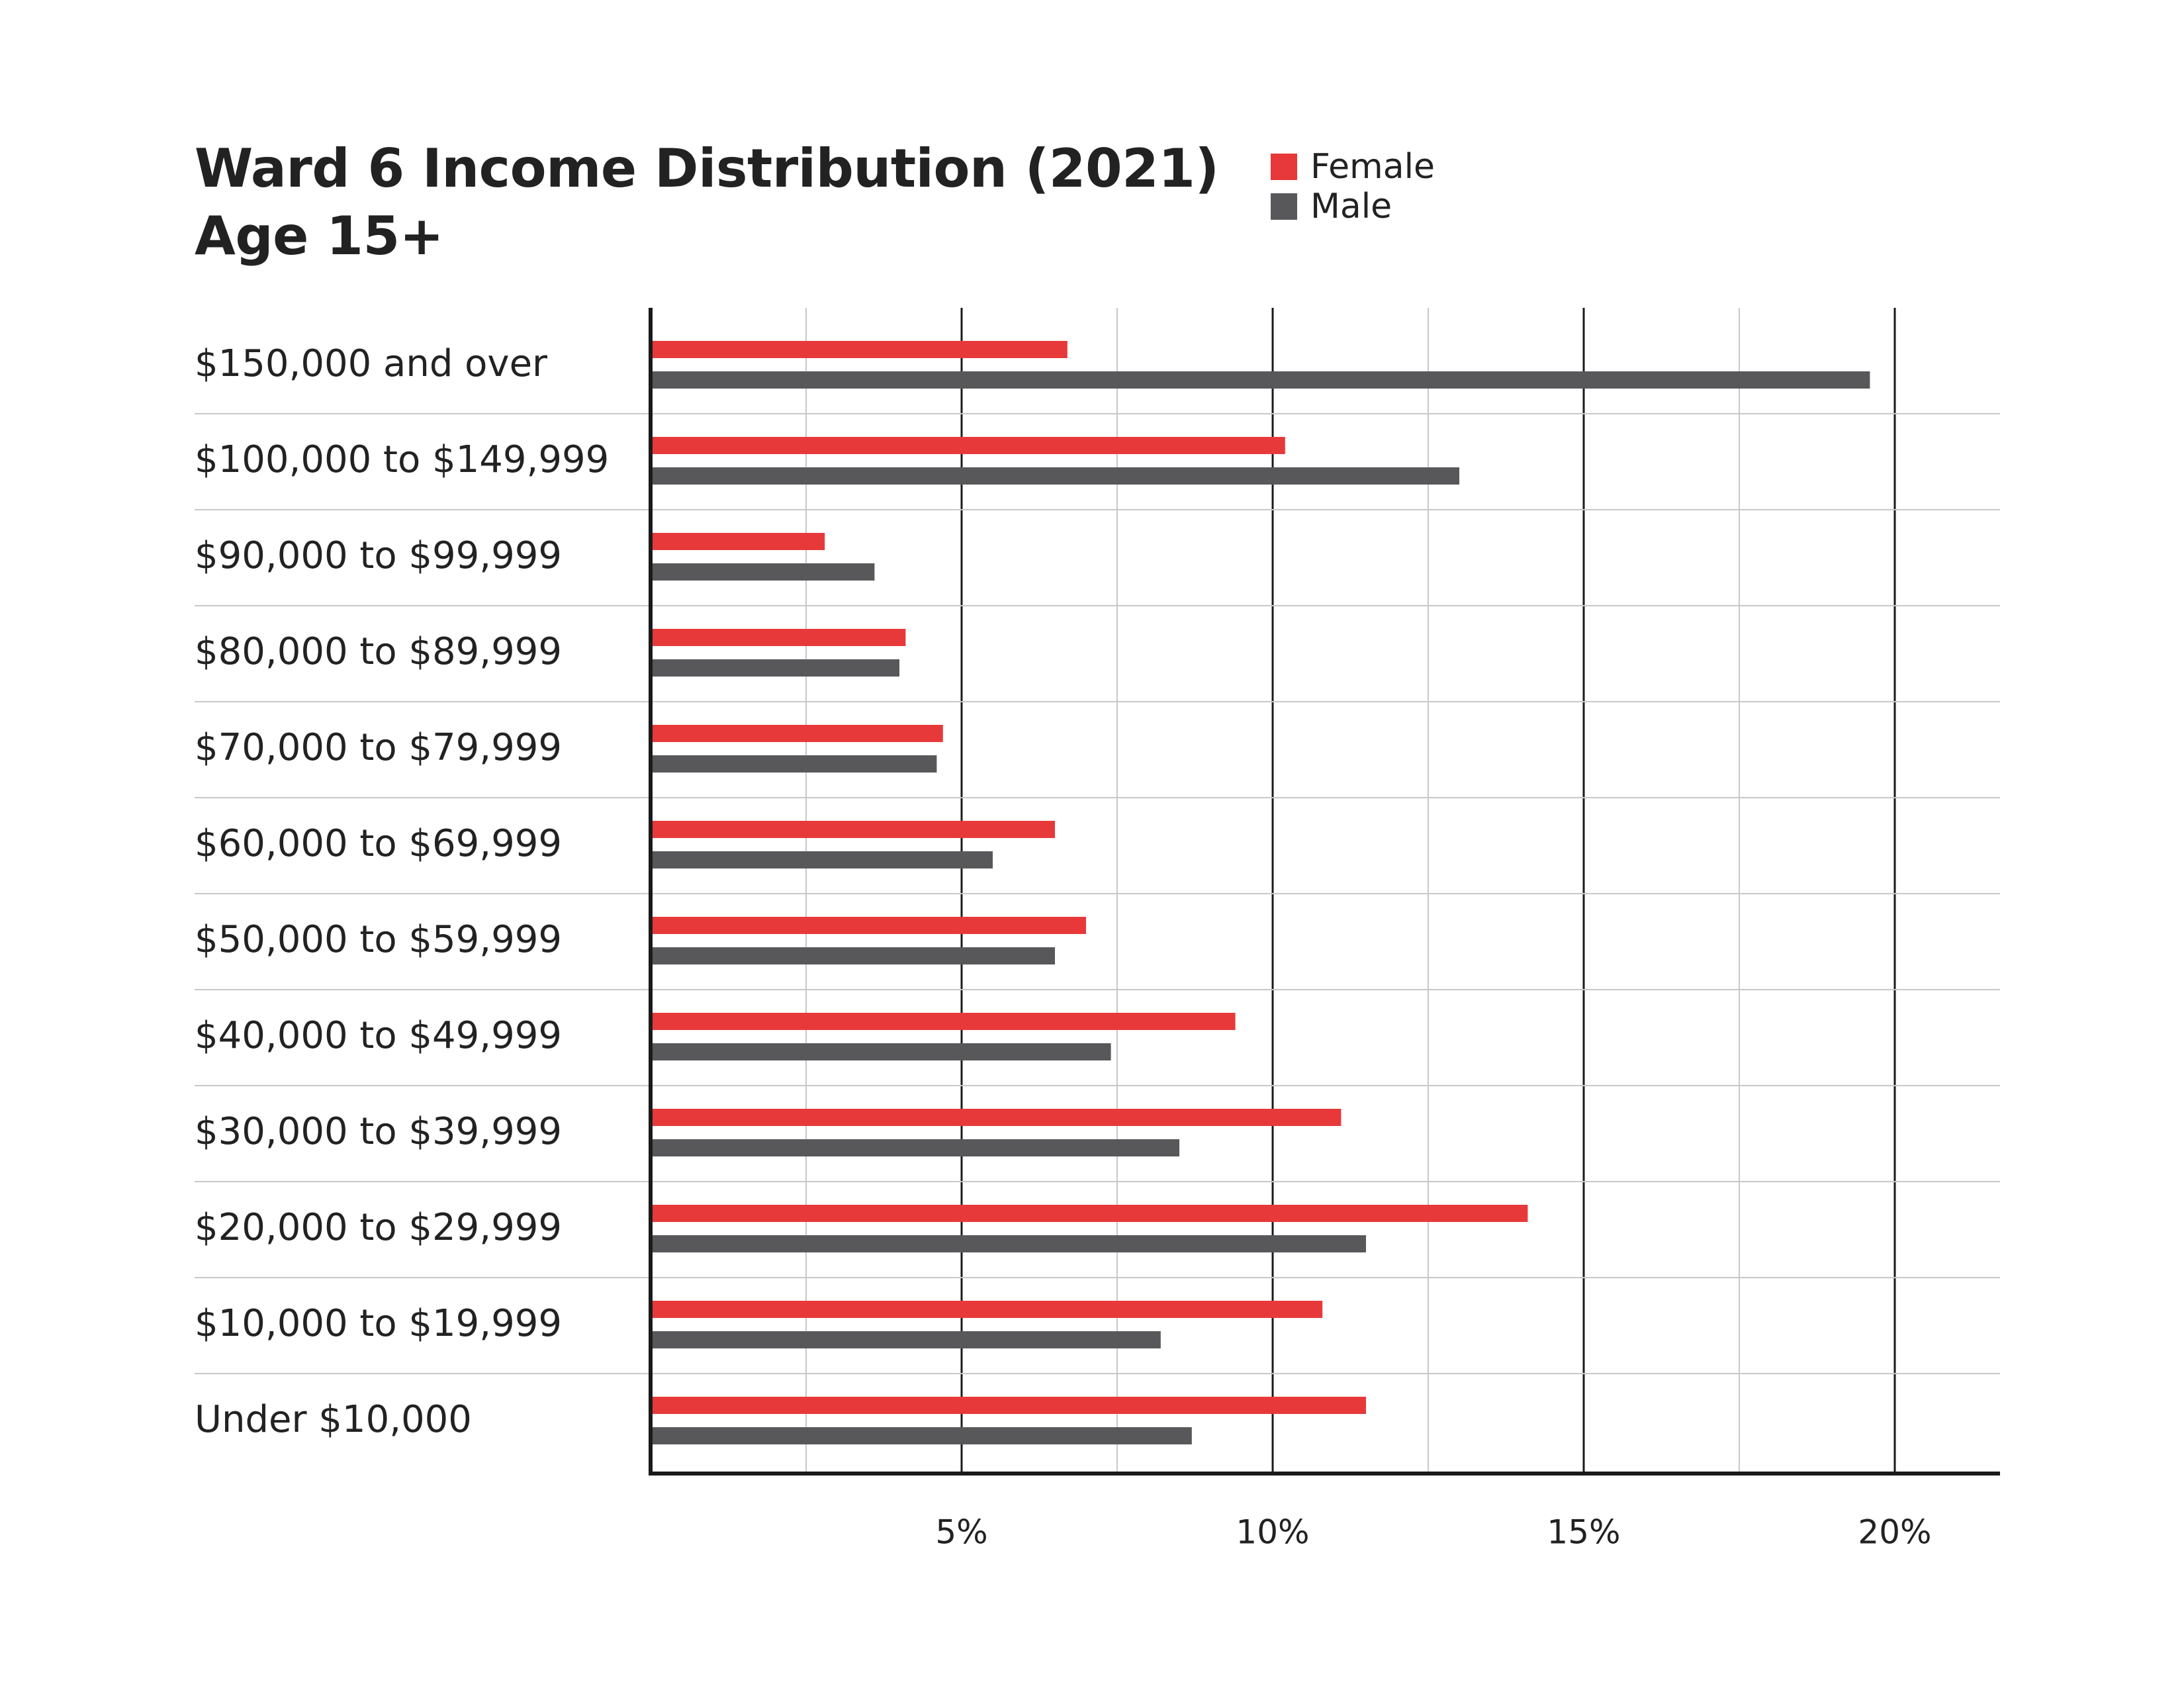 The height and width of the screenshot is (1688, 2184). Describe the element at coordinates (378, 1323) in the screenshot. I see `category-label: $10,000 to $19,999` at that location.